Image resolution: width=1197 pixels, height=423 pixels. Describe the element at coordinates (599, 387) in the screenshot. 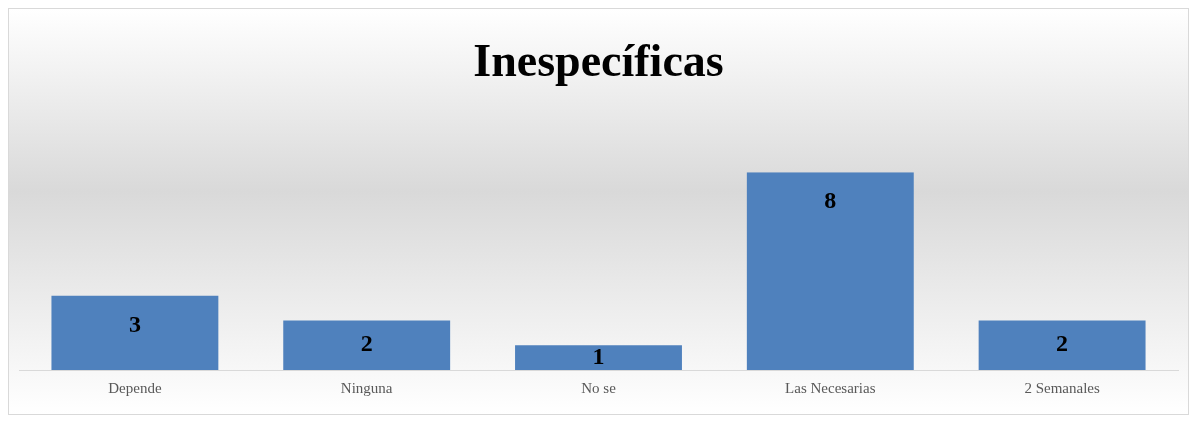

I see `x-tick-label: No se` at that location.